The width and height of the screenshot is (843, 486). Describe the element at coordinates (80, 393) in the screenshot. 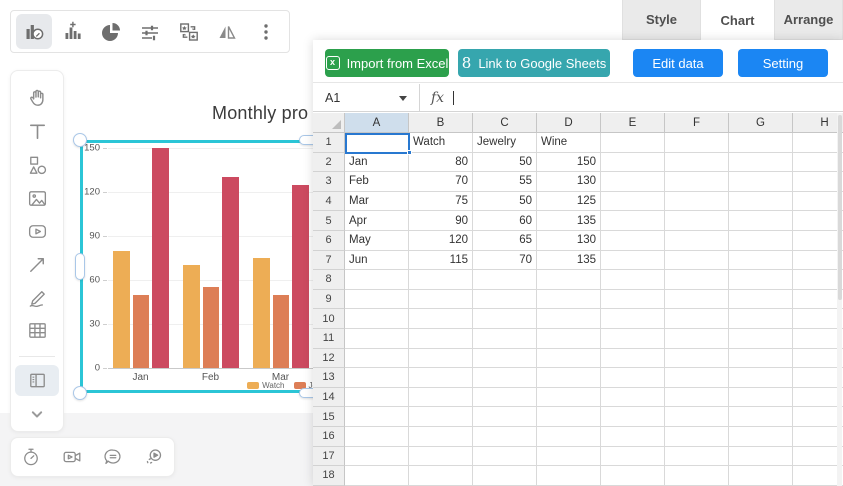

I see `resize-handle-bottom-left` at that location.